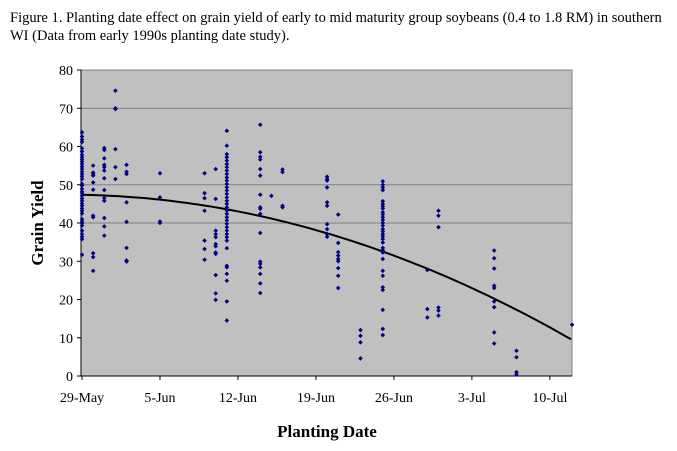 The width and height of the screenshot is (677, 451). I want to click on y-tick-label: 10, so click(66, 339).